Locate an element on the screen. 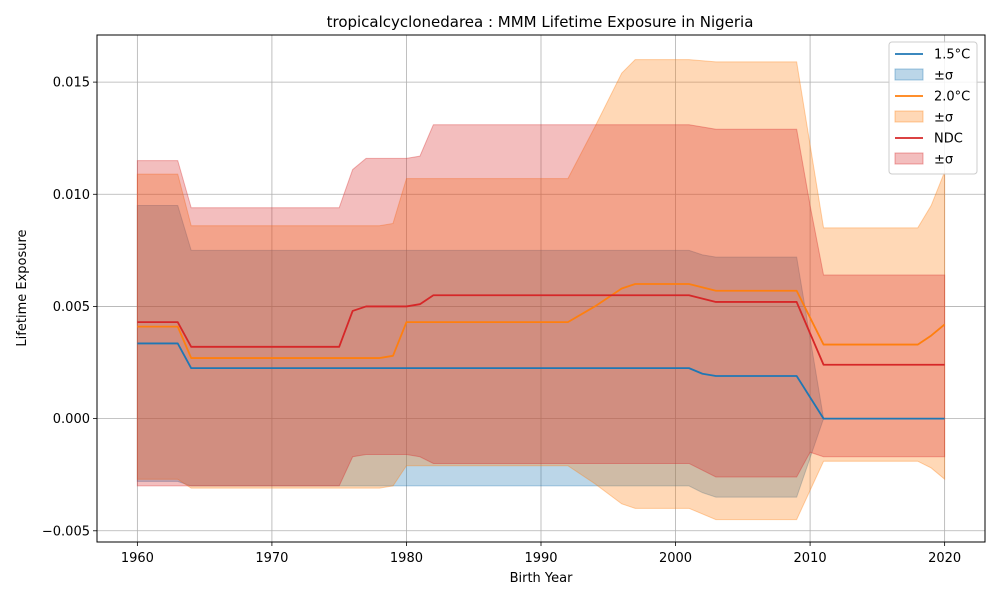  y-tick-label: −0.005 is located at coordinates (66, 531).